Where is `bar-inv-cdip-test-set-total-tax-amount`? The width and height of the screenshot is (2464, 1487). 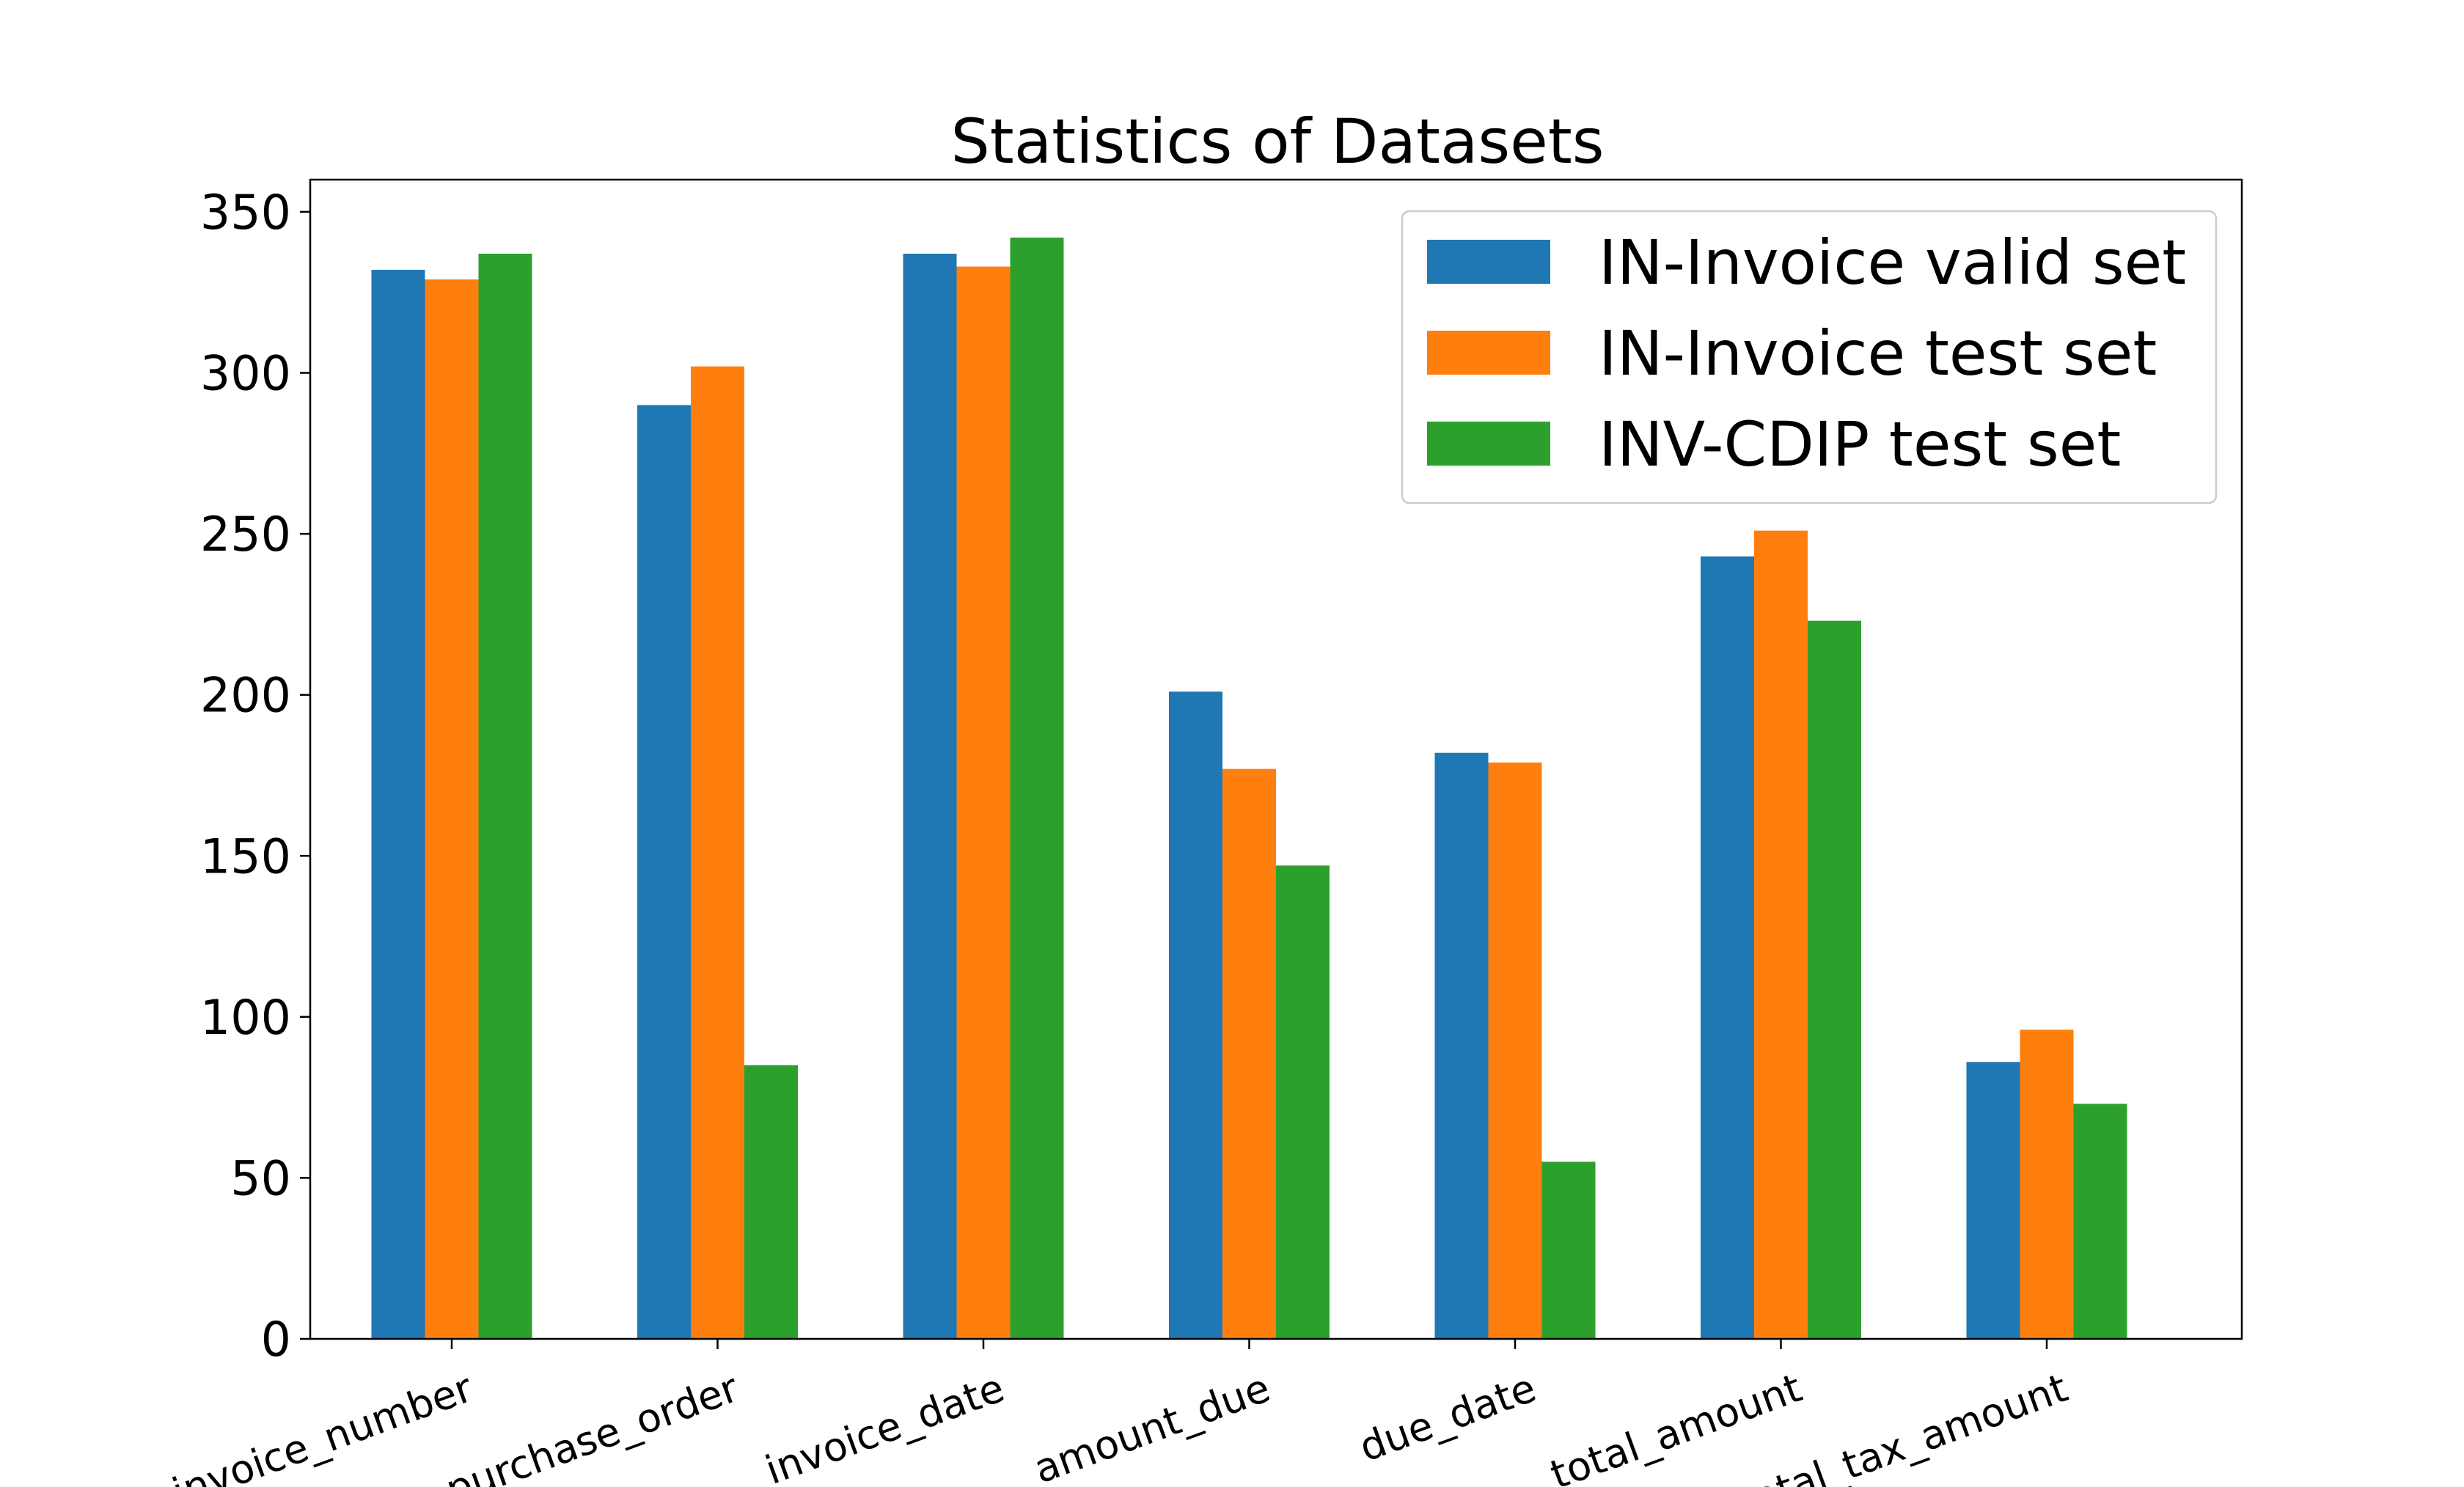
bar-inv-cdip-test-set-total-tax-amount is located at coordinates (2100, 1221).